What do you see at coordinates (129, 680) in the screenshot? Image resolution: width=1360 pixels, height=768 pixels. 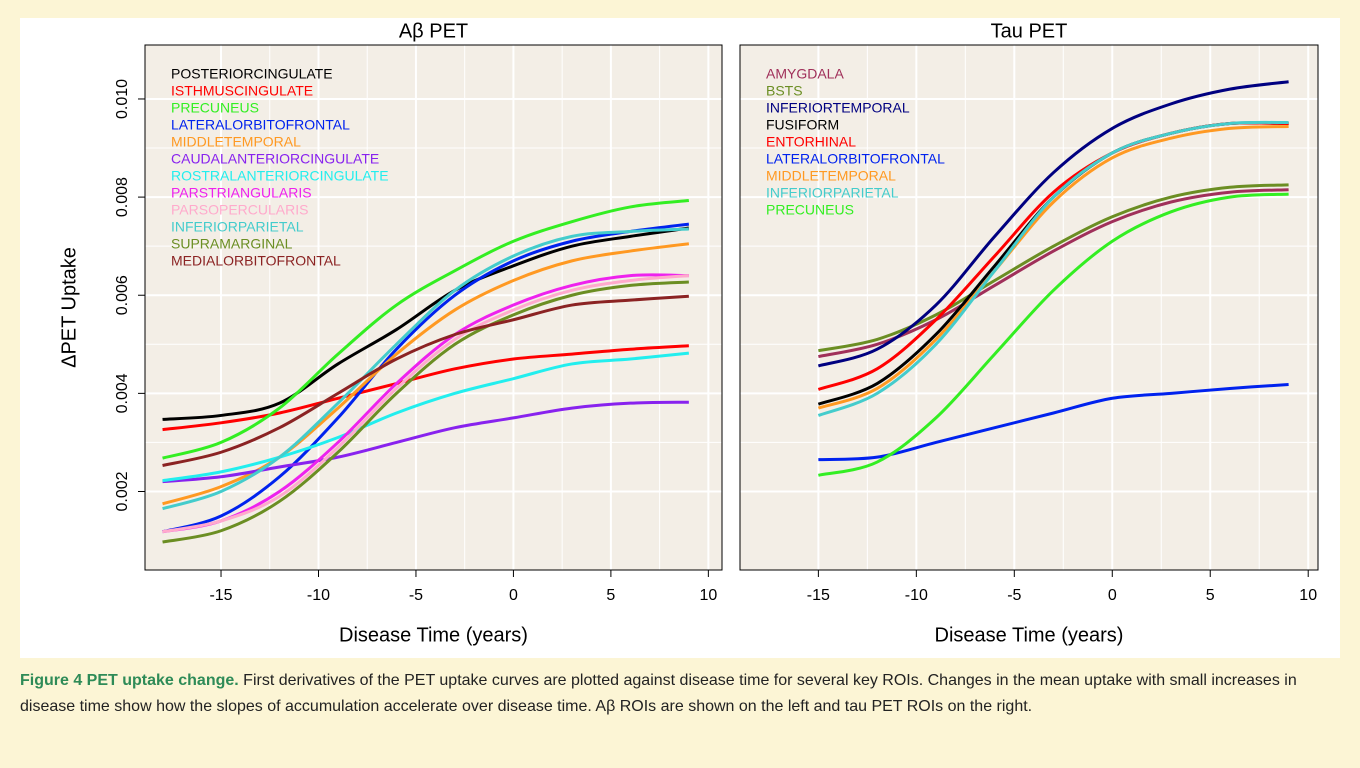 I see `caption-label: Figure 4 PET uptake change.` at bounding box center [129, 680].